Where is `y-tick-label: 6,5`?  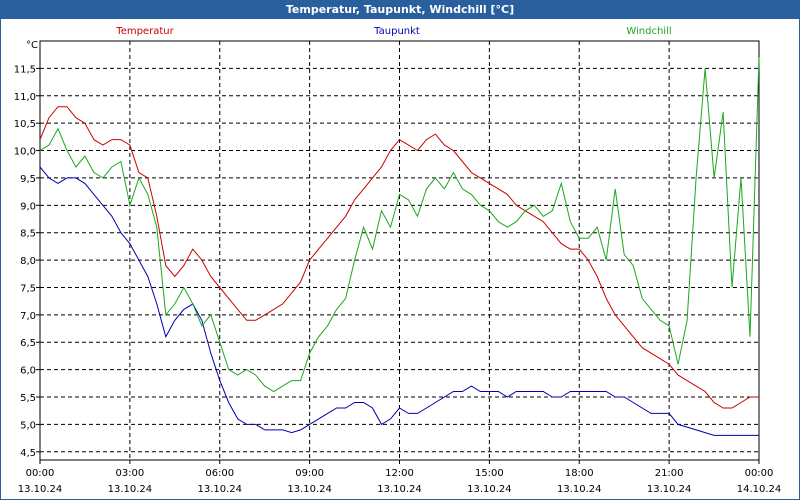 y-tick-label: 6,5 is located at coordinates (28, 343).